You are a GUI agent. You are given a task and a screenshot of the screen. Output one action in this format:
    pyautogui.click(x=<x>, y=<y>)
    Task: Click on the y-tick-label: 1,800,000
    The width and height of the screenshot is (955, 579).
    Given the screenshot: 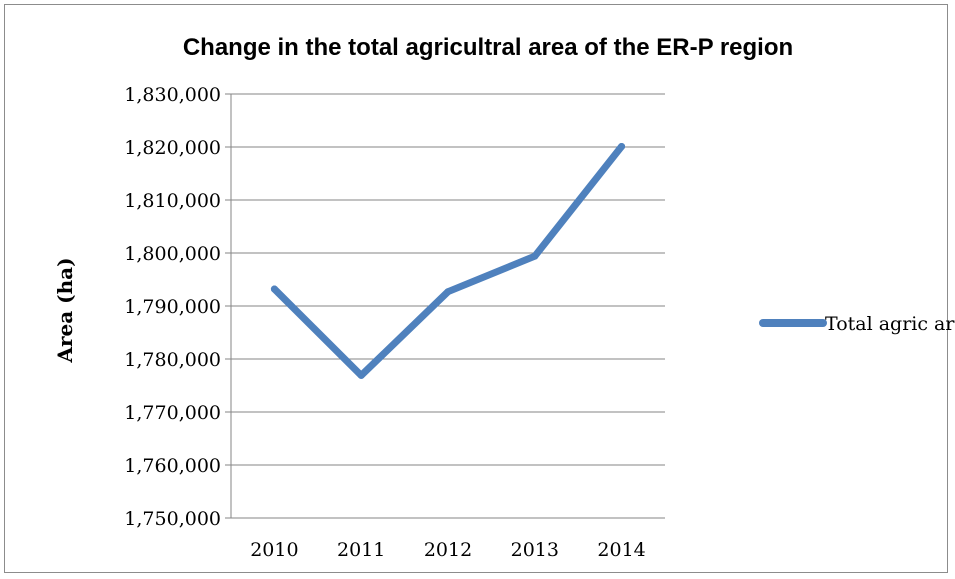 What is the action you would take?
    pyautogui.click(x=172, y=254)
    